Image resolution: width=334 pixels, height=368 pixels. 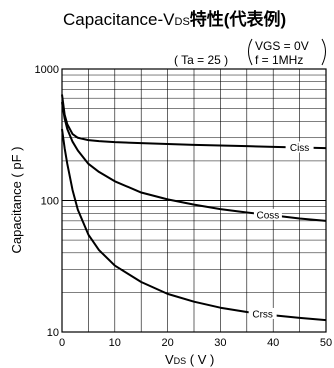 I want to click on x-tick-label: 30, so click(x=220, y=343).